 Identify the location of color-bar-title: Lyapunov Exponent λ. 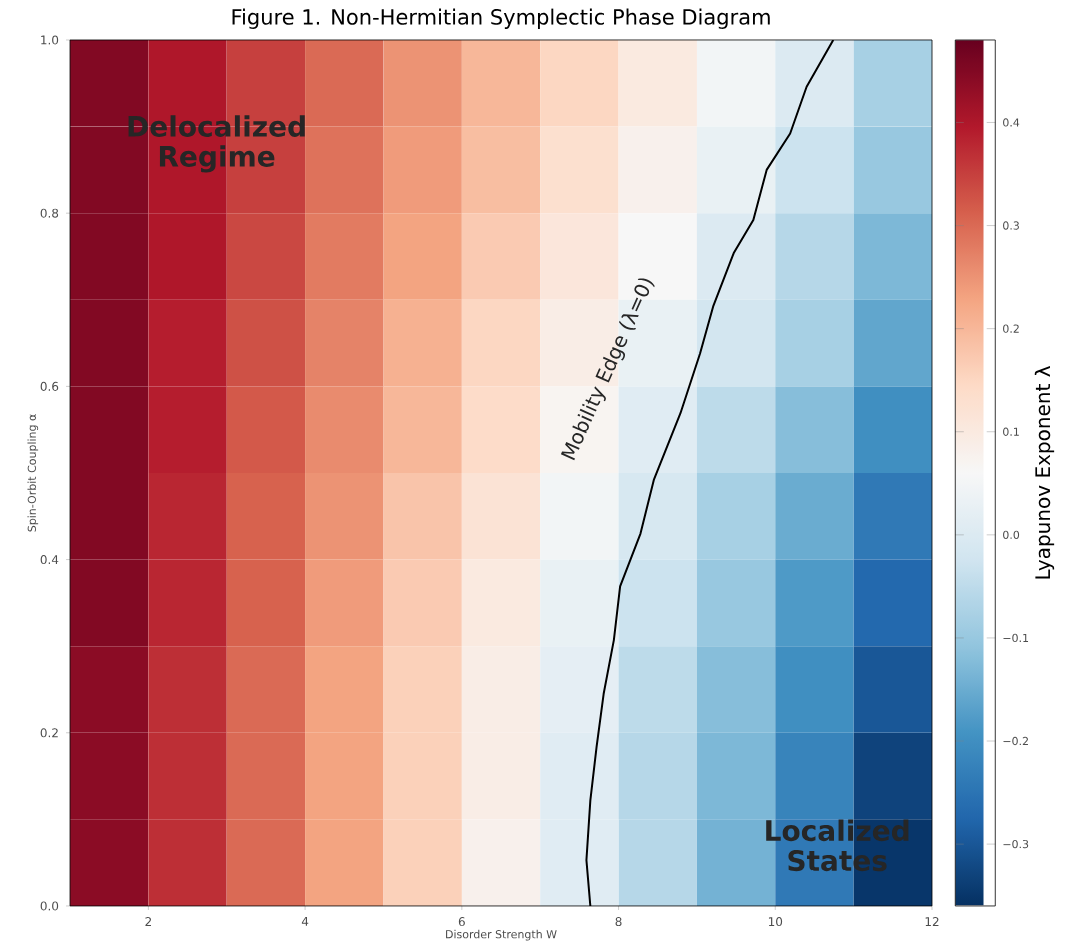
(1044, 472).